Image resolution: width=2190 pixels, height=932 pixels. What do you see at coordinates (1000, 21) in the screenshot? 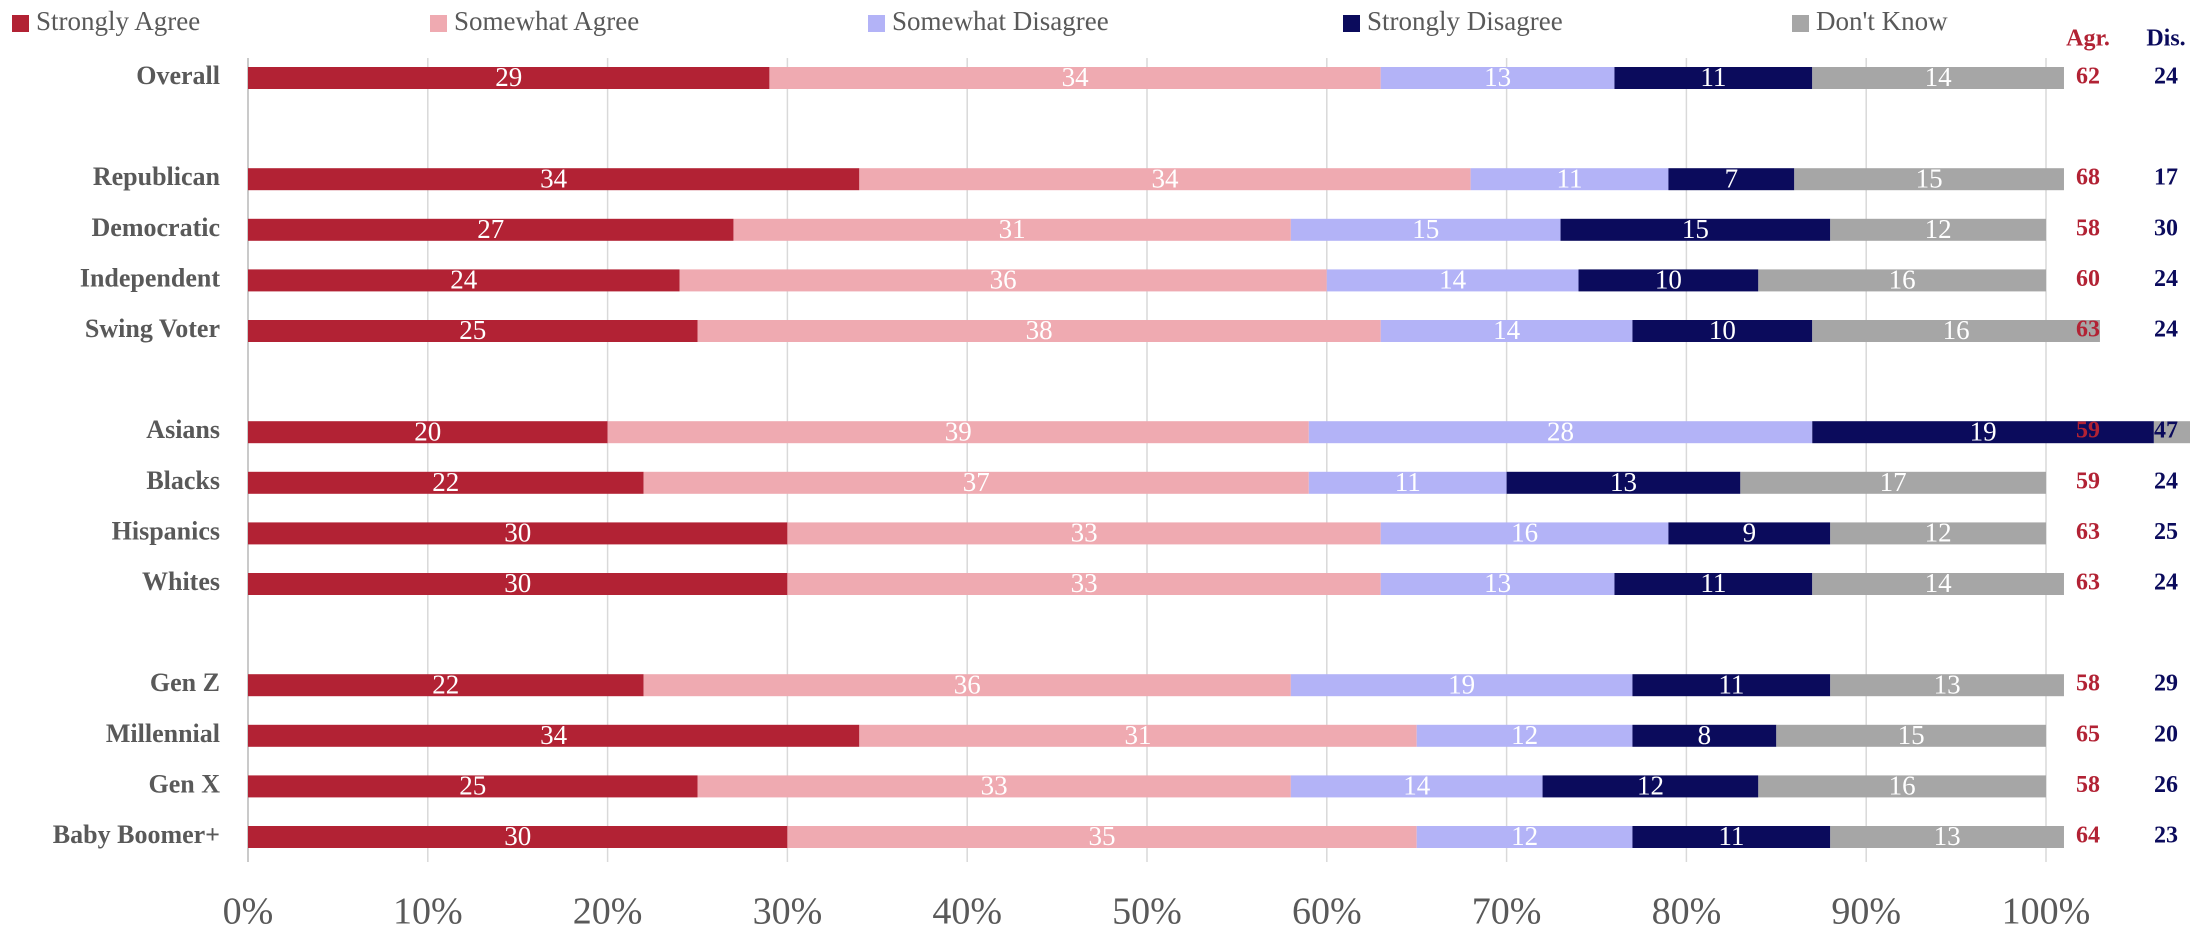
I see `legend-label: Somewhat Disagree` at bounding box center [1000, 21].